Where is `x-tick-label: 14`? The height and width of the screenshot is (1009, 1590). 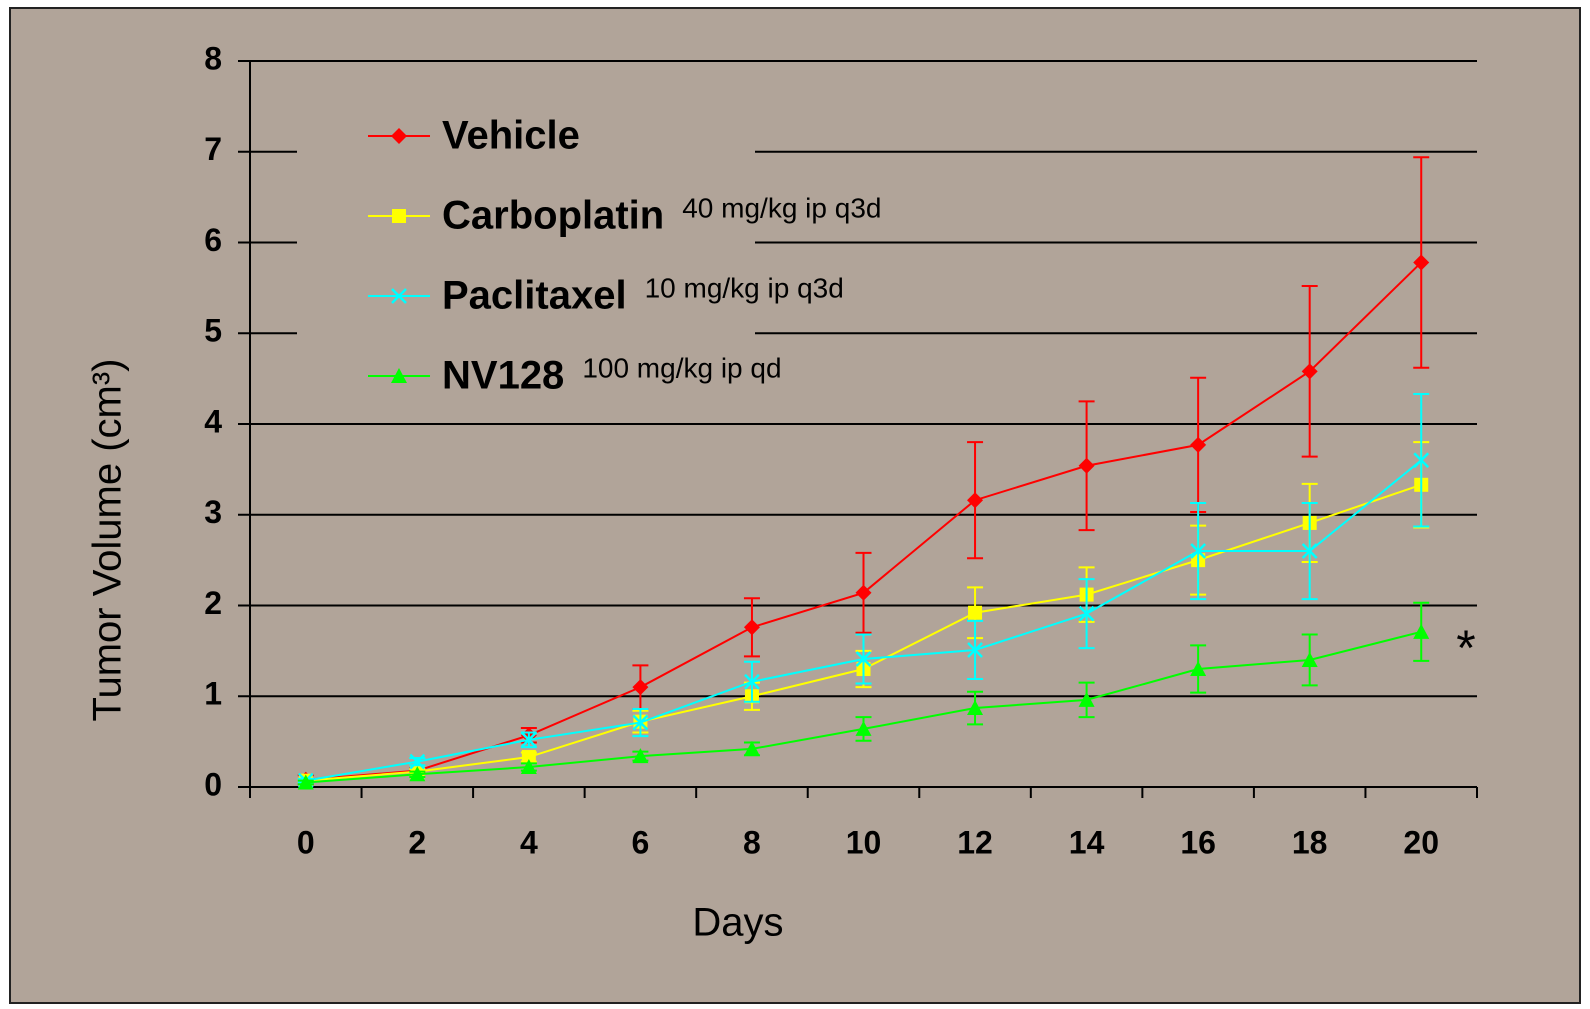 x-tick-label: 14 is located at coordinates (1087, 842).